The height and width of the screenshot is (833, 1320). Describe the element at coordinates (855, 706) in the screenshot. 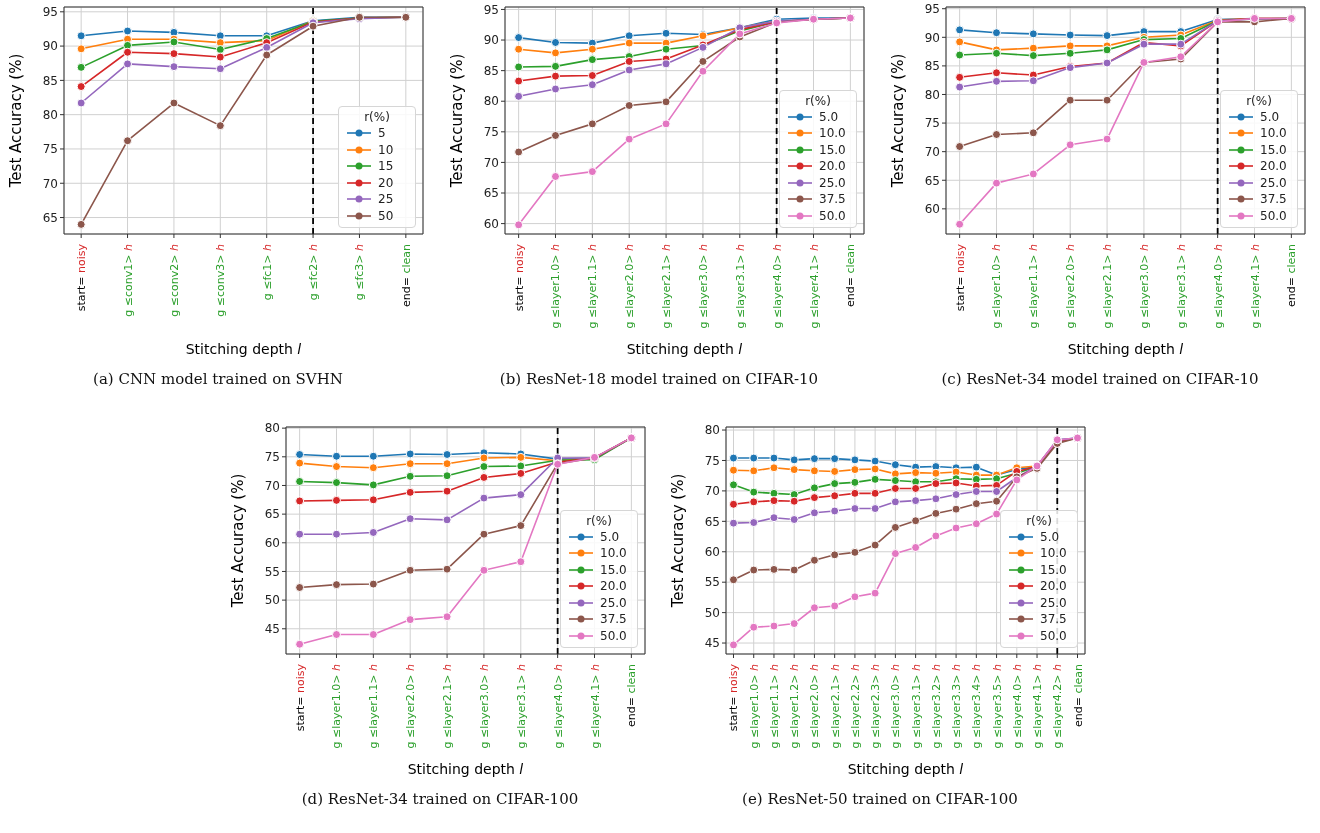

I see `x-tick-label: g ≤layer2.2> h` at that location.